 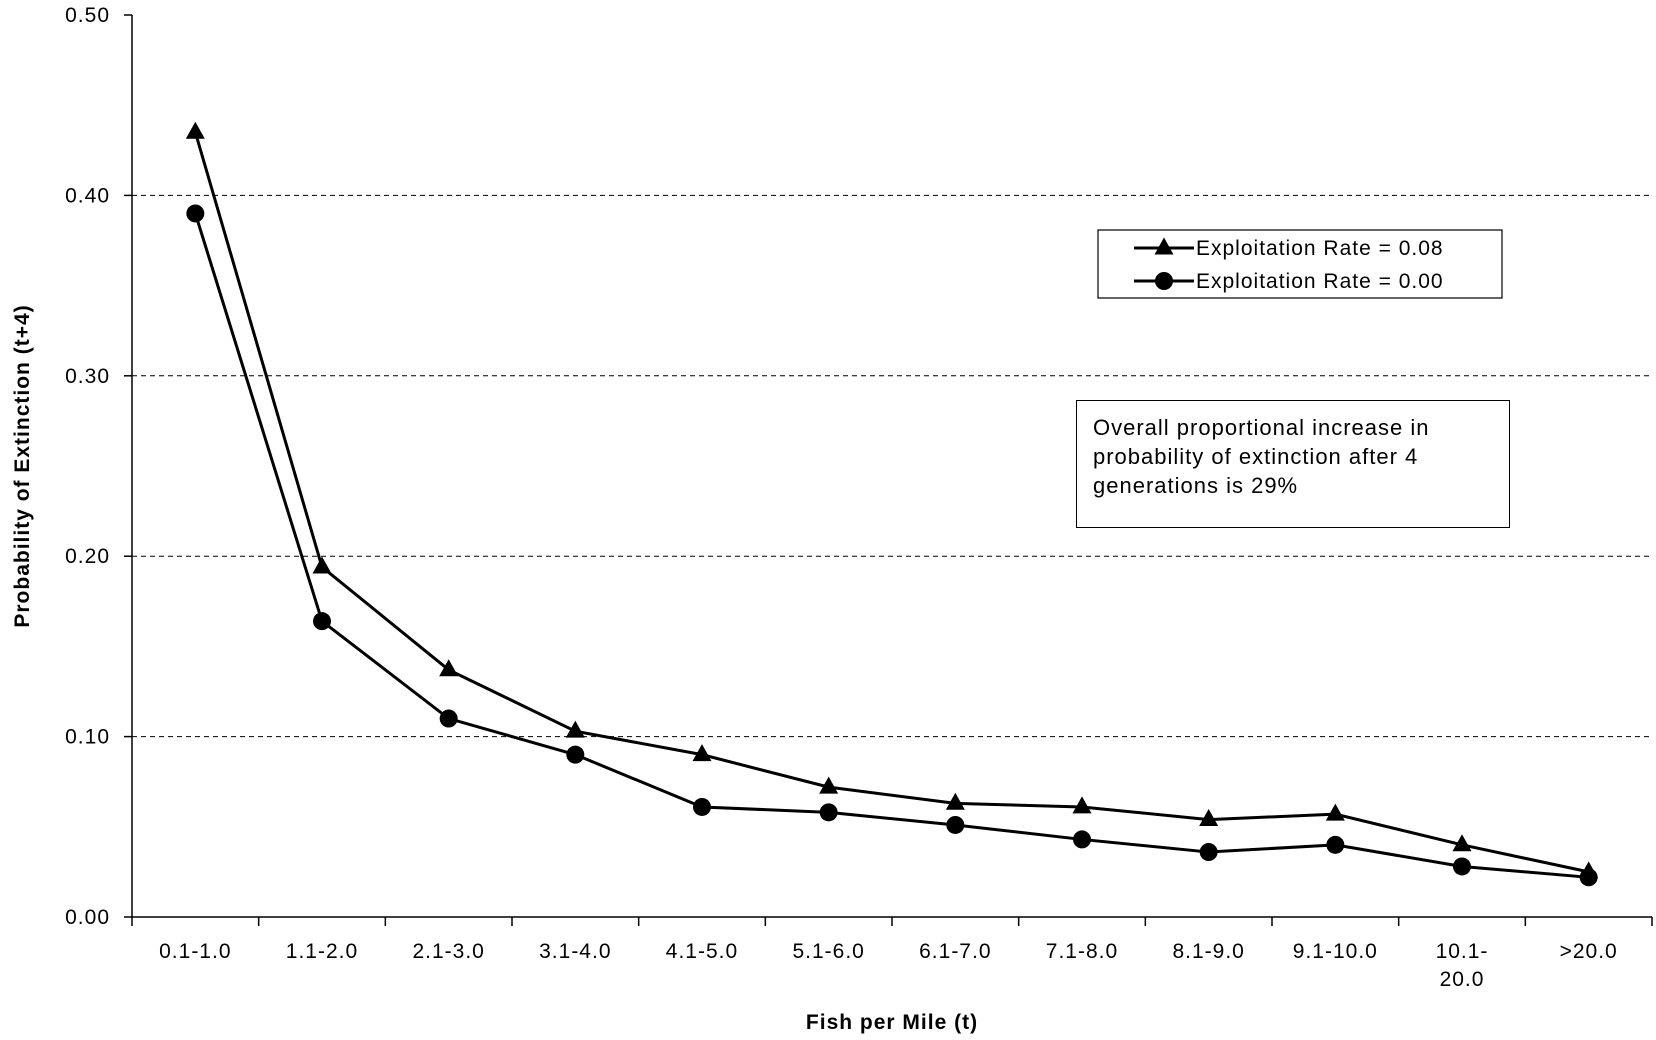 I want to click on legend-marker-triangle, so click(x=1164, y=246).